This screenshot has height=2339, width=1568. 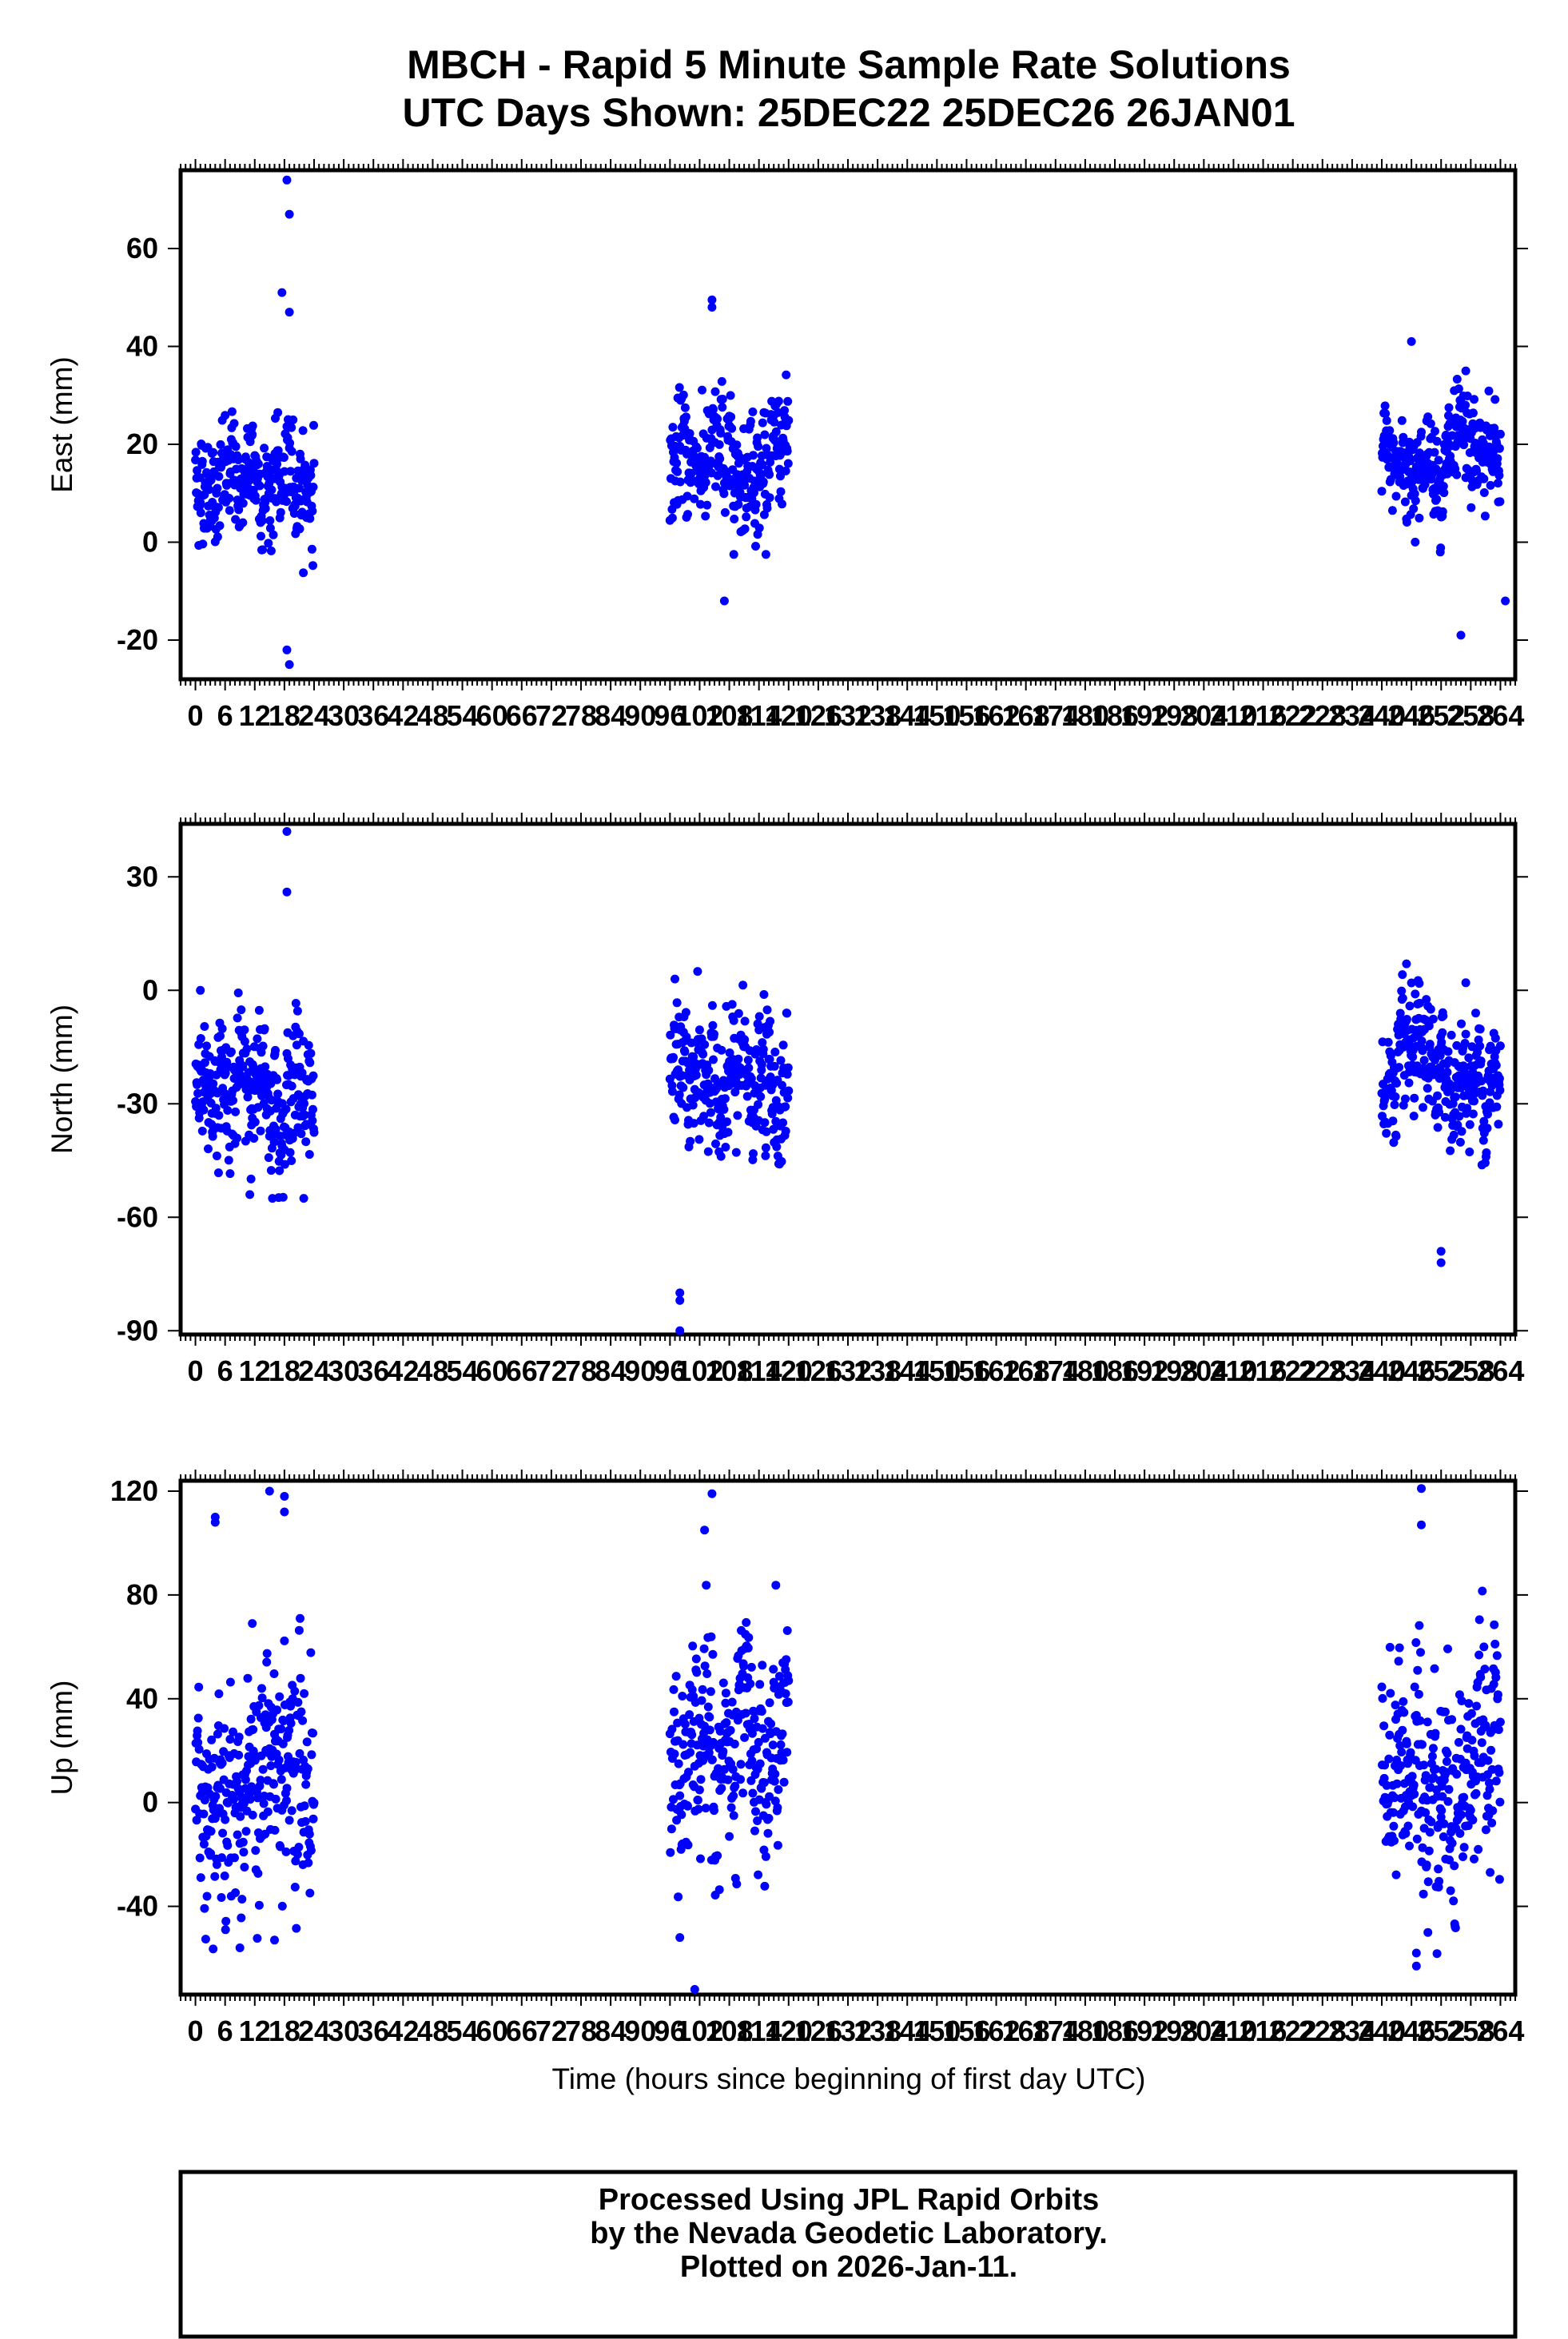 I want to click on x-tick-label: 186, so click(x=1115, y=1370).